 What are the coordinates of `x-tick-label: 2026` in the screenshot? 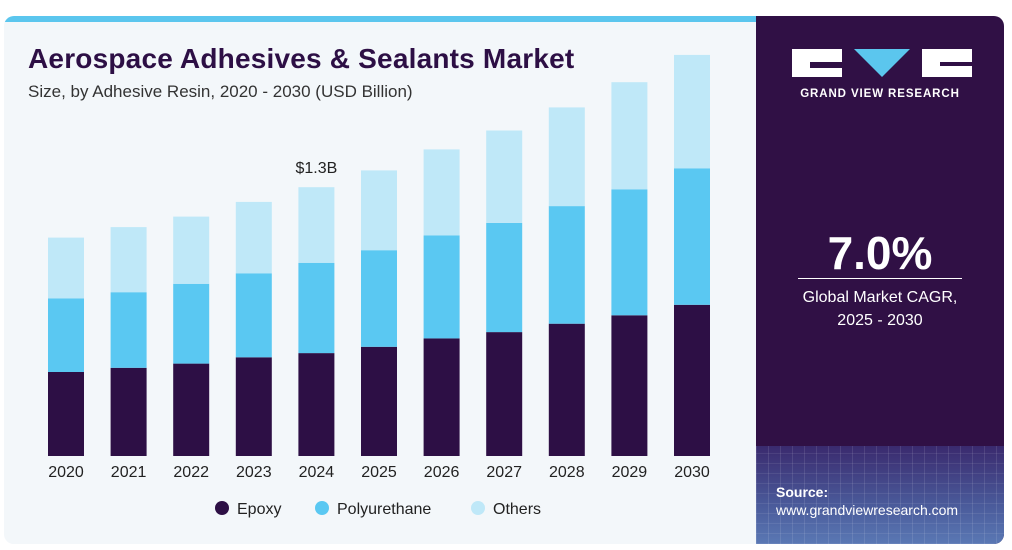 It's located at (442, 472).